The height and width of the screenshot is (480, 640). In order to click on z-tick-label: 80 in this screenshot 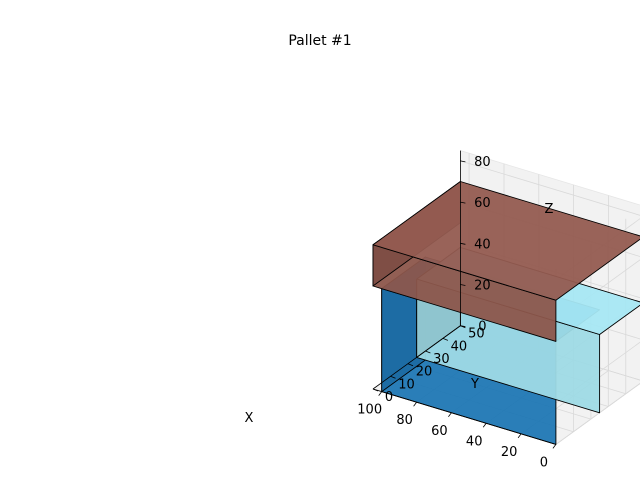, I will do `click(482, 162)`.